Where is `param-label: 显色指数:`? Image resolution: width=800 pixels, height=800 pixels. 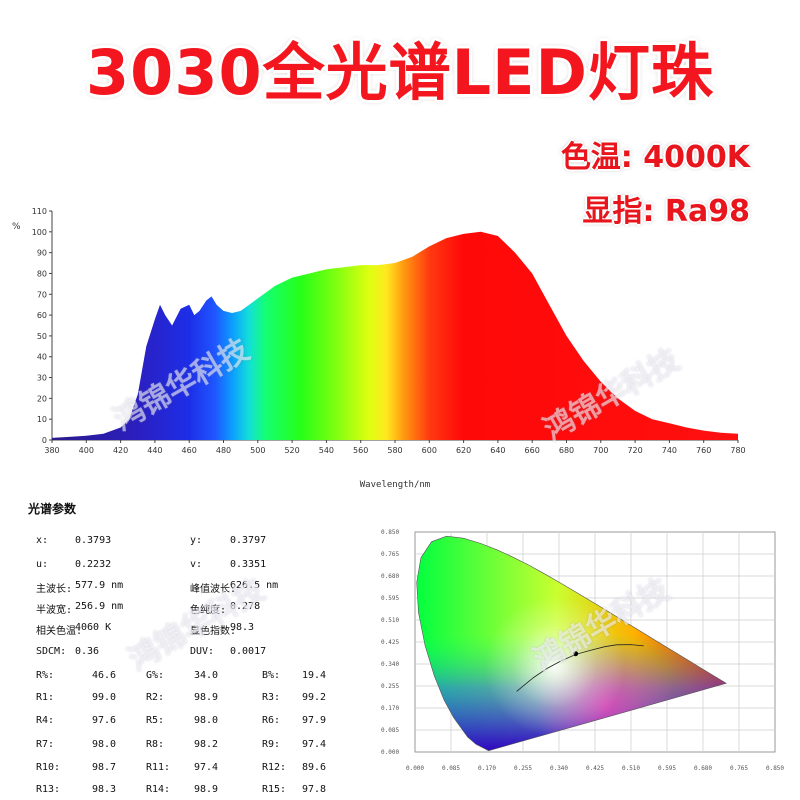 param-label: 显色指数: is located at coordinates (213, 631).